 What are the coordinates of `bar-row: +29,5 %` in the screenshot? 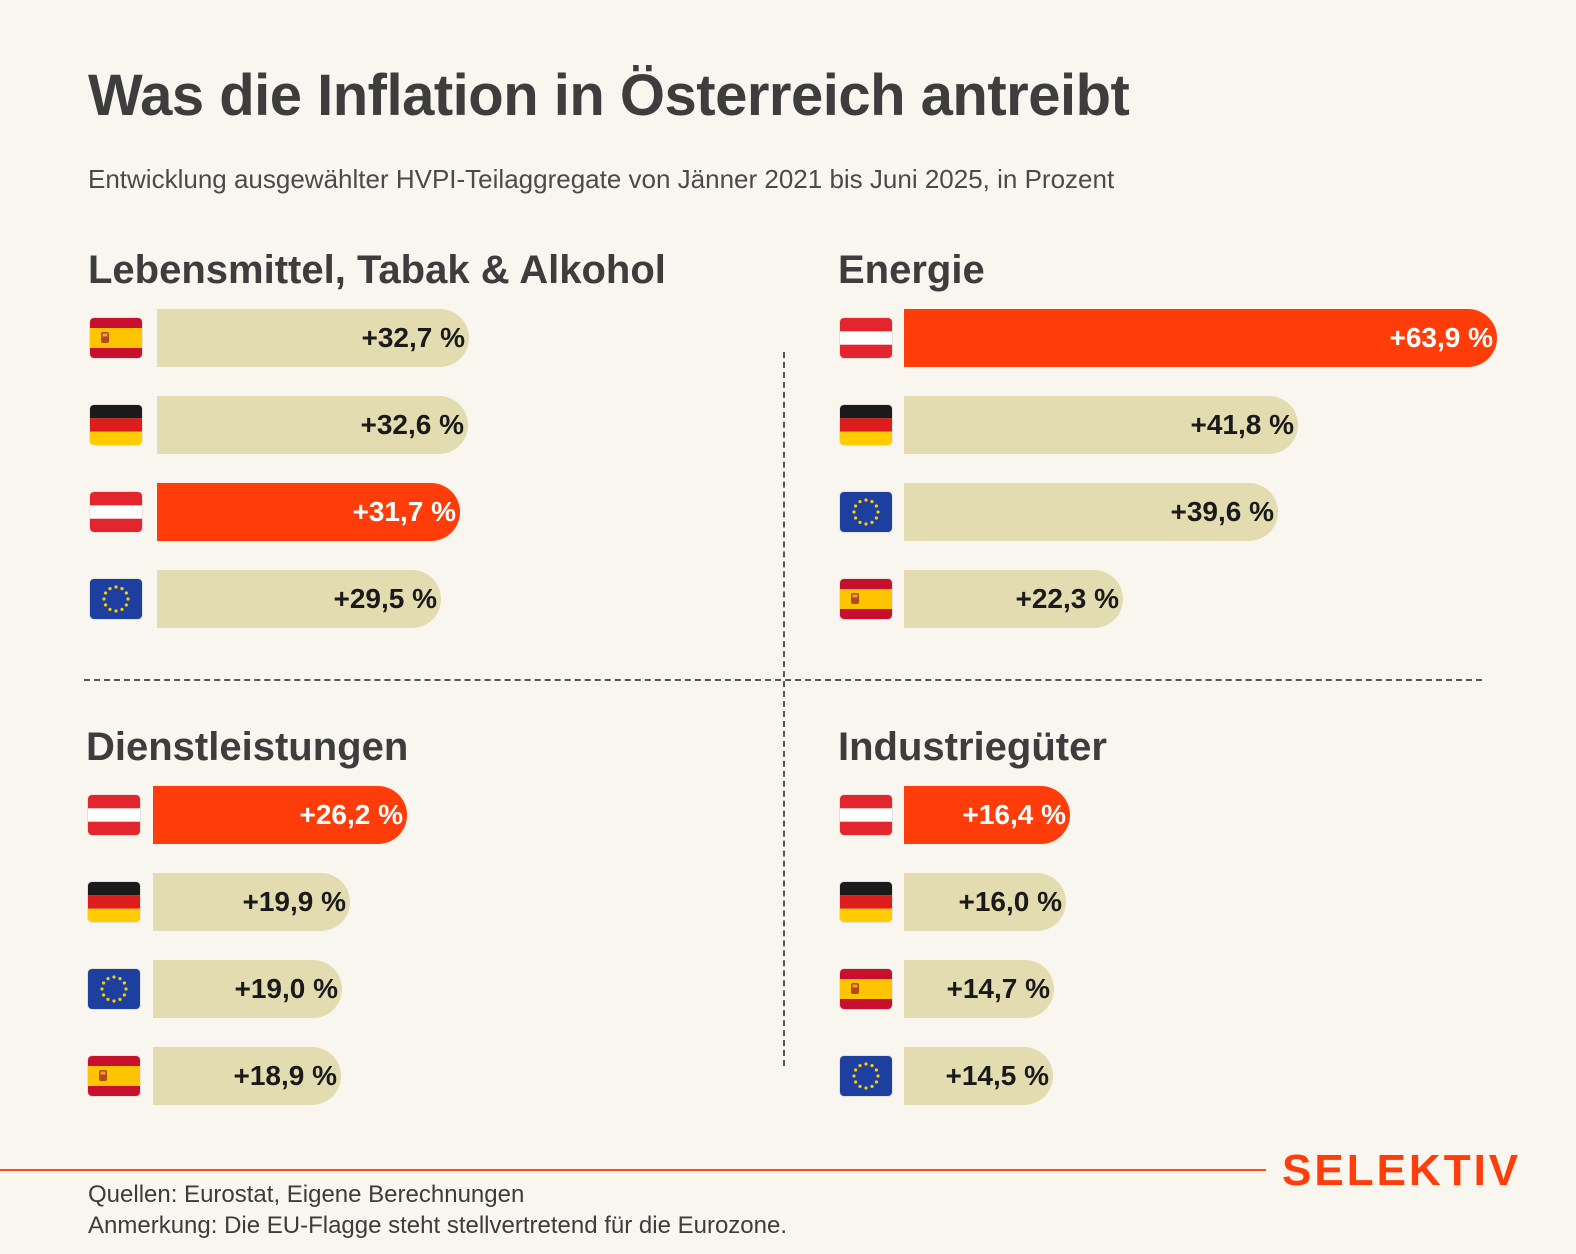 It's located at (438, 599).